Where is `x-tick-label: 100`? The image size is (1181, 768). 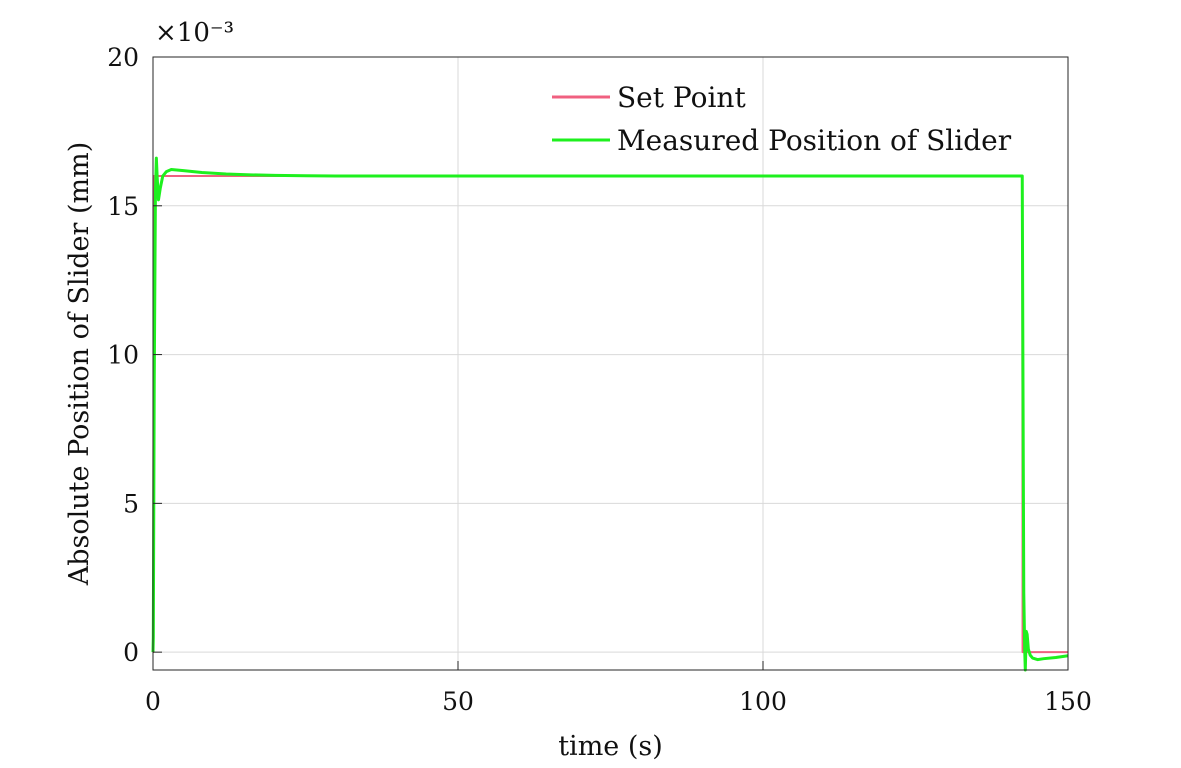 x-tick-label: 100 is located at coordinates (763, 701).